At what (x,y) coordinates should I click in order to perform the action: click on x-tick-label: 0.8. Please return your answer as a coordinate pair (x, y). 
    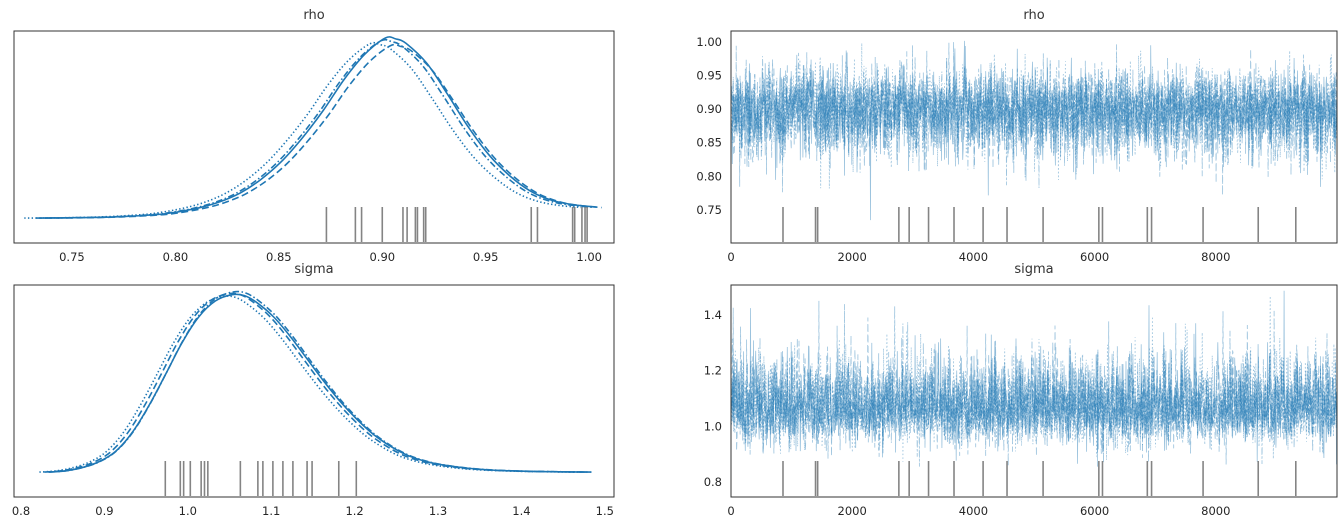
    Looking at the image, I should click on (21, 511).